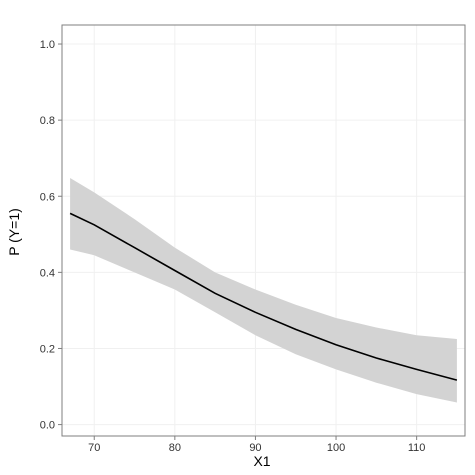 The image size is (475, 475). Describe the element at coordinates (14, 232) in the screenshot. I see `y-axis-title: P (Y=1)` at that location.